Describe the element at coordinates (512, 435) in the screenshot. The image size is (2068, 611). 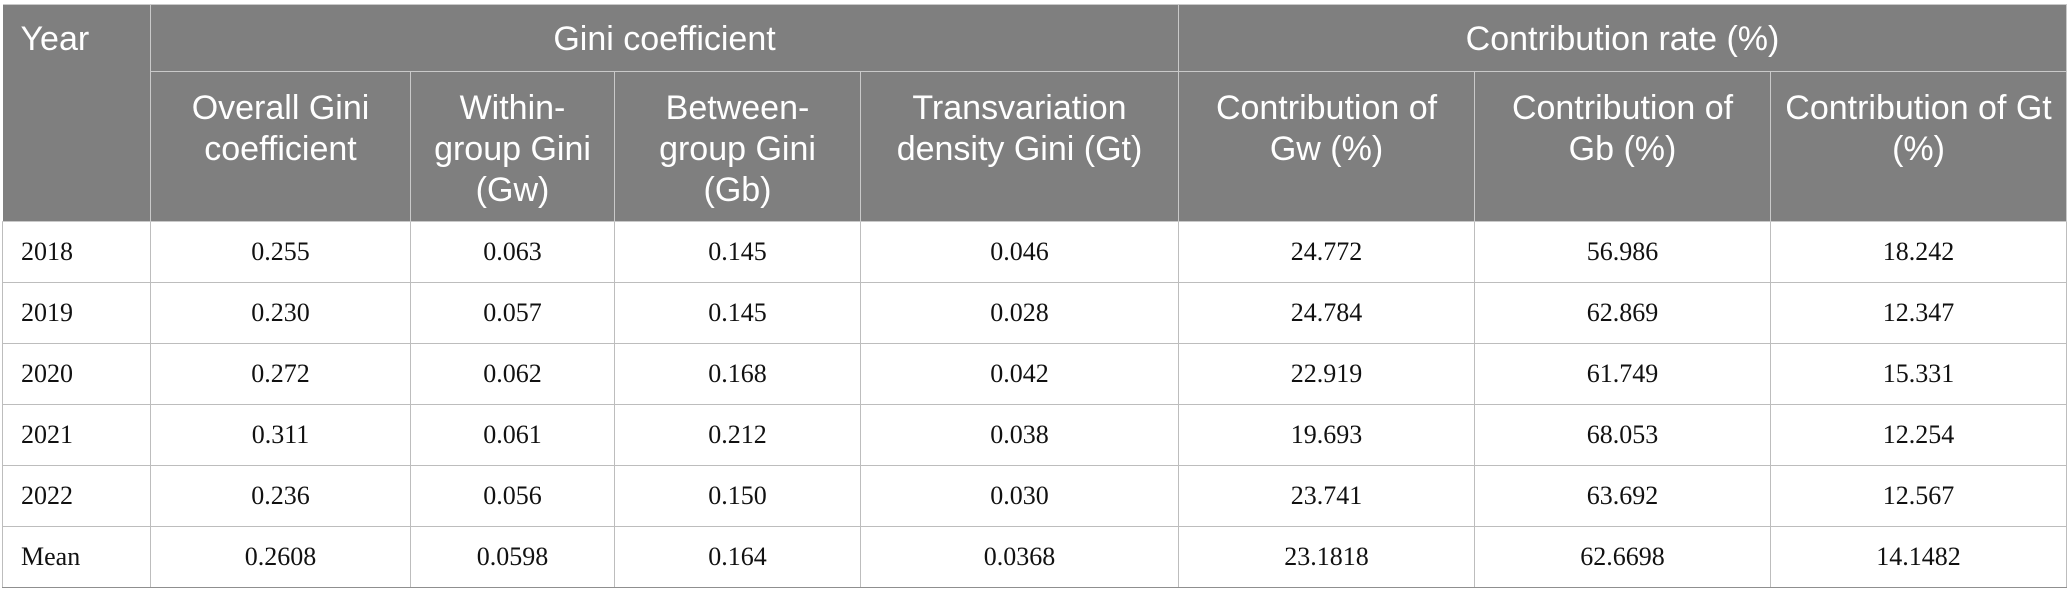
I see `within-group-gini-cell: 0.061` at that location.